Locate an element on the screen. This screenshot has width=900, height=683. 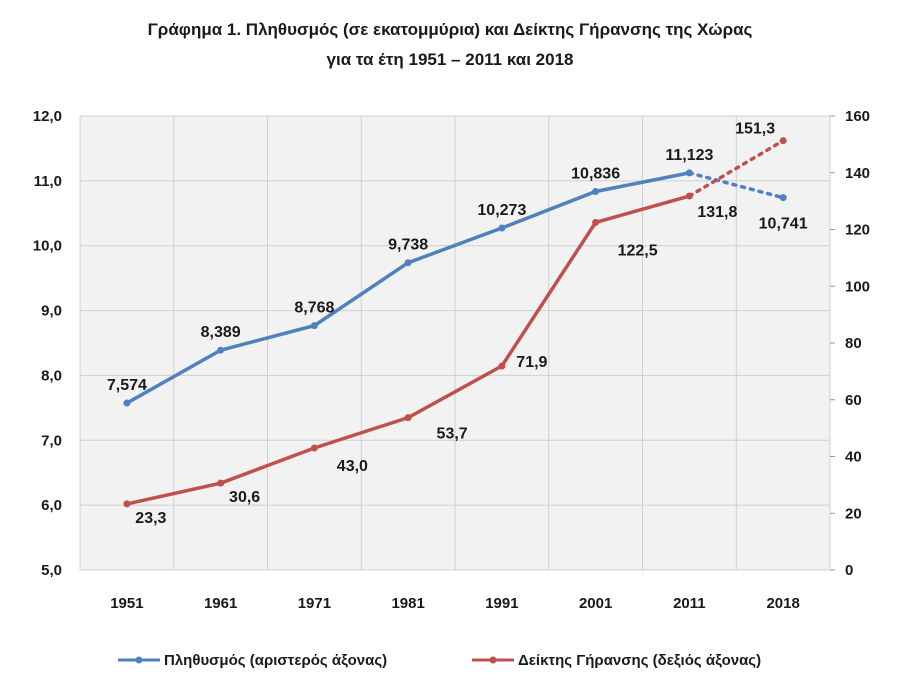
y-right-tick-label: 60 is located at coordinates (853, 400).